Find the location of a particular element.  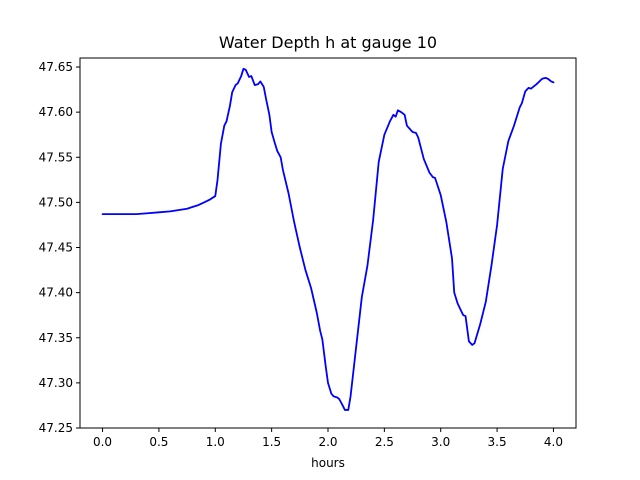

y-tick-label: 47.30 is located at coordinates (56, 383).